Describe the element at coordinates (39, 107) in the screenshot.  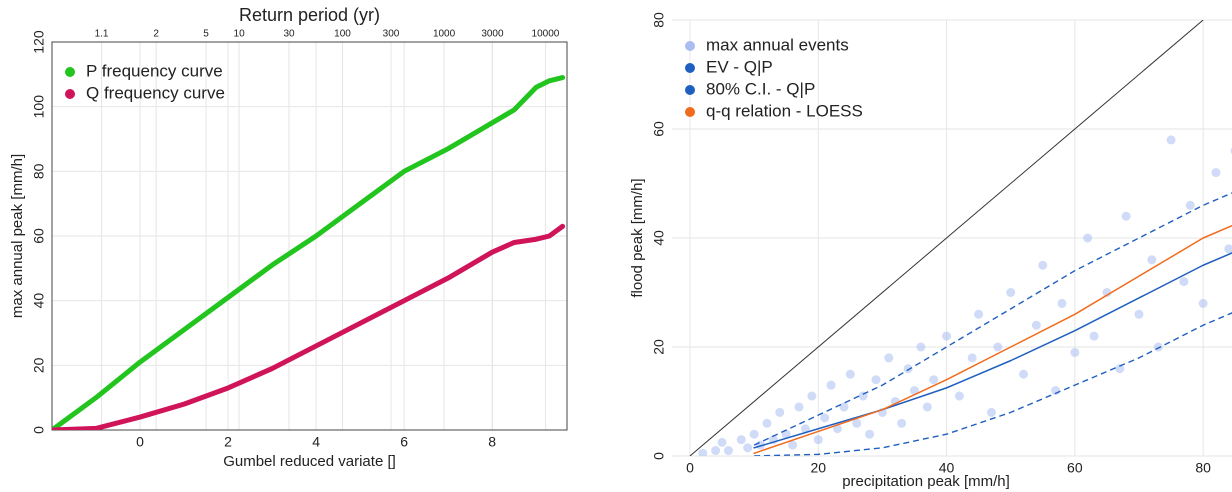
I see `y-tick-label: 100` at that location.